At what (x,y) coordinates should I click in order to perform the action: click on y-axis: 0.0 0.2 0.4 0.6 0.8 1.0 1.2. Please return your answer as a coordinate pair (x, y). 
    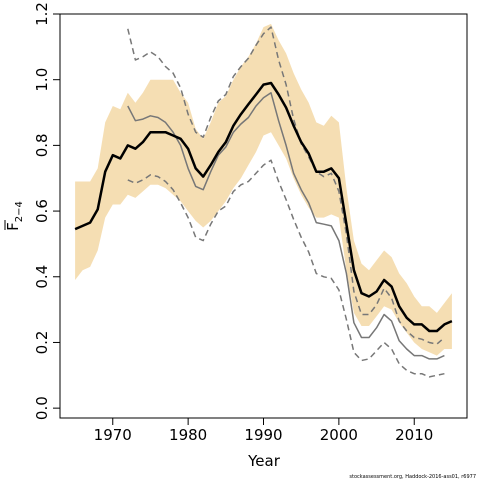
    Looking at the image, I should click on (46, 211).